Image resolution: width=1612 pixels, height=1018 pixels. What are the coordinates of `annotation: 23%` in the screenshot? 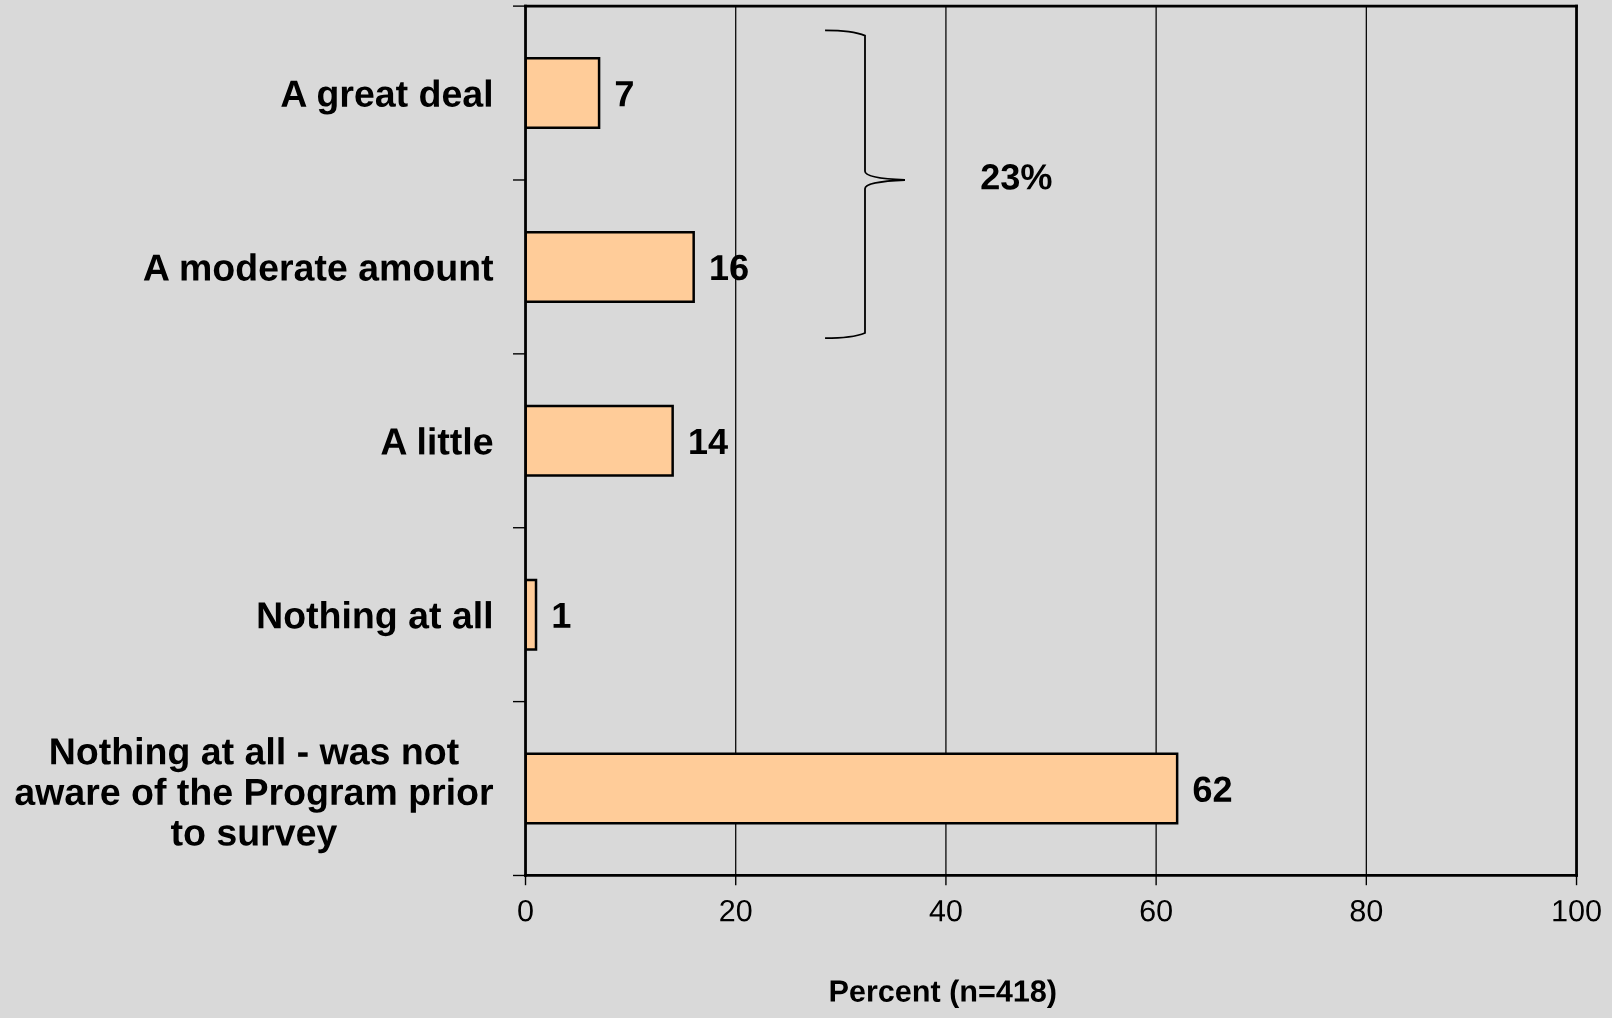 It's located at (1016, 177).